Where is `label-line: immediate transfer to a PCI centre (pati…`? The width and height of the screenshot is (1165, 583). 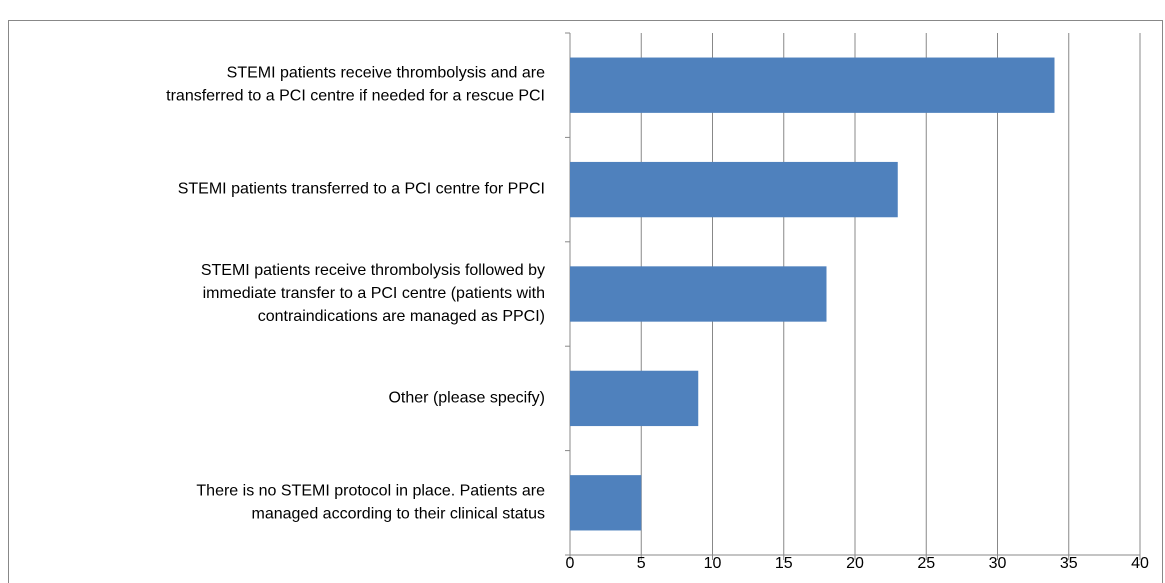
label-line: immediate transfer to a PCI centre (pati… is located at coordinates (374, 293).